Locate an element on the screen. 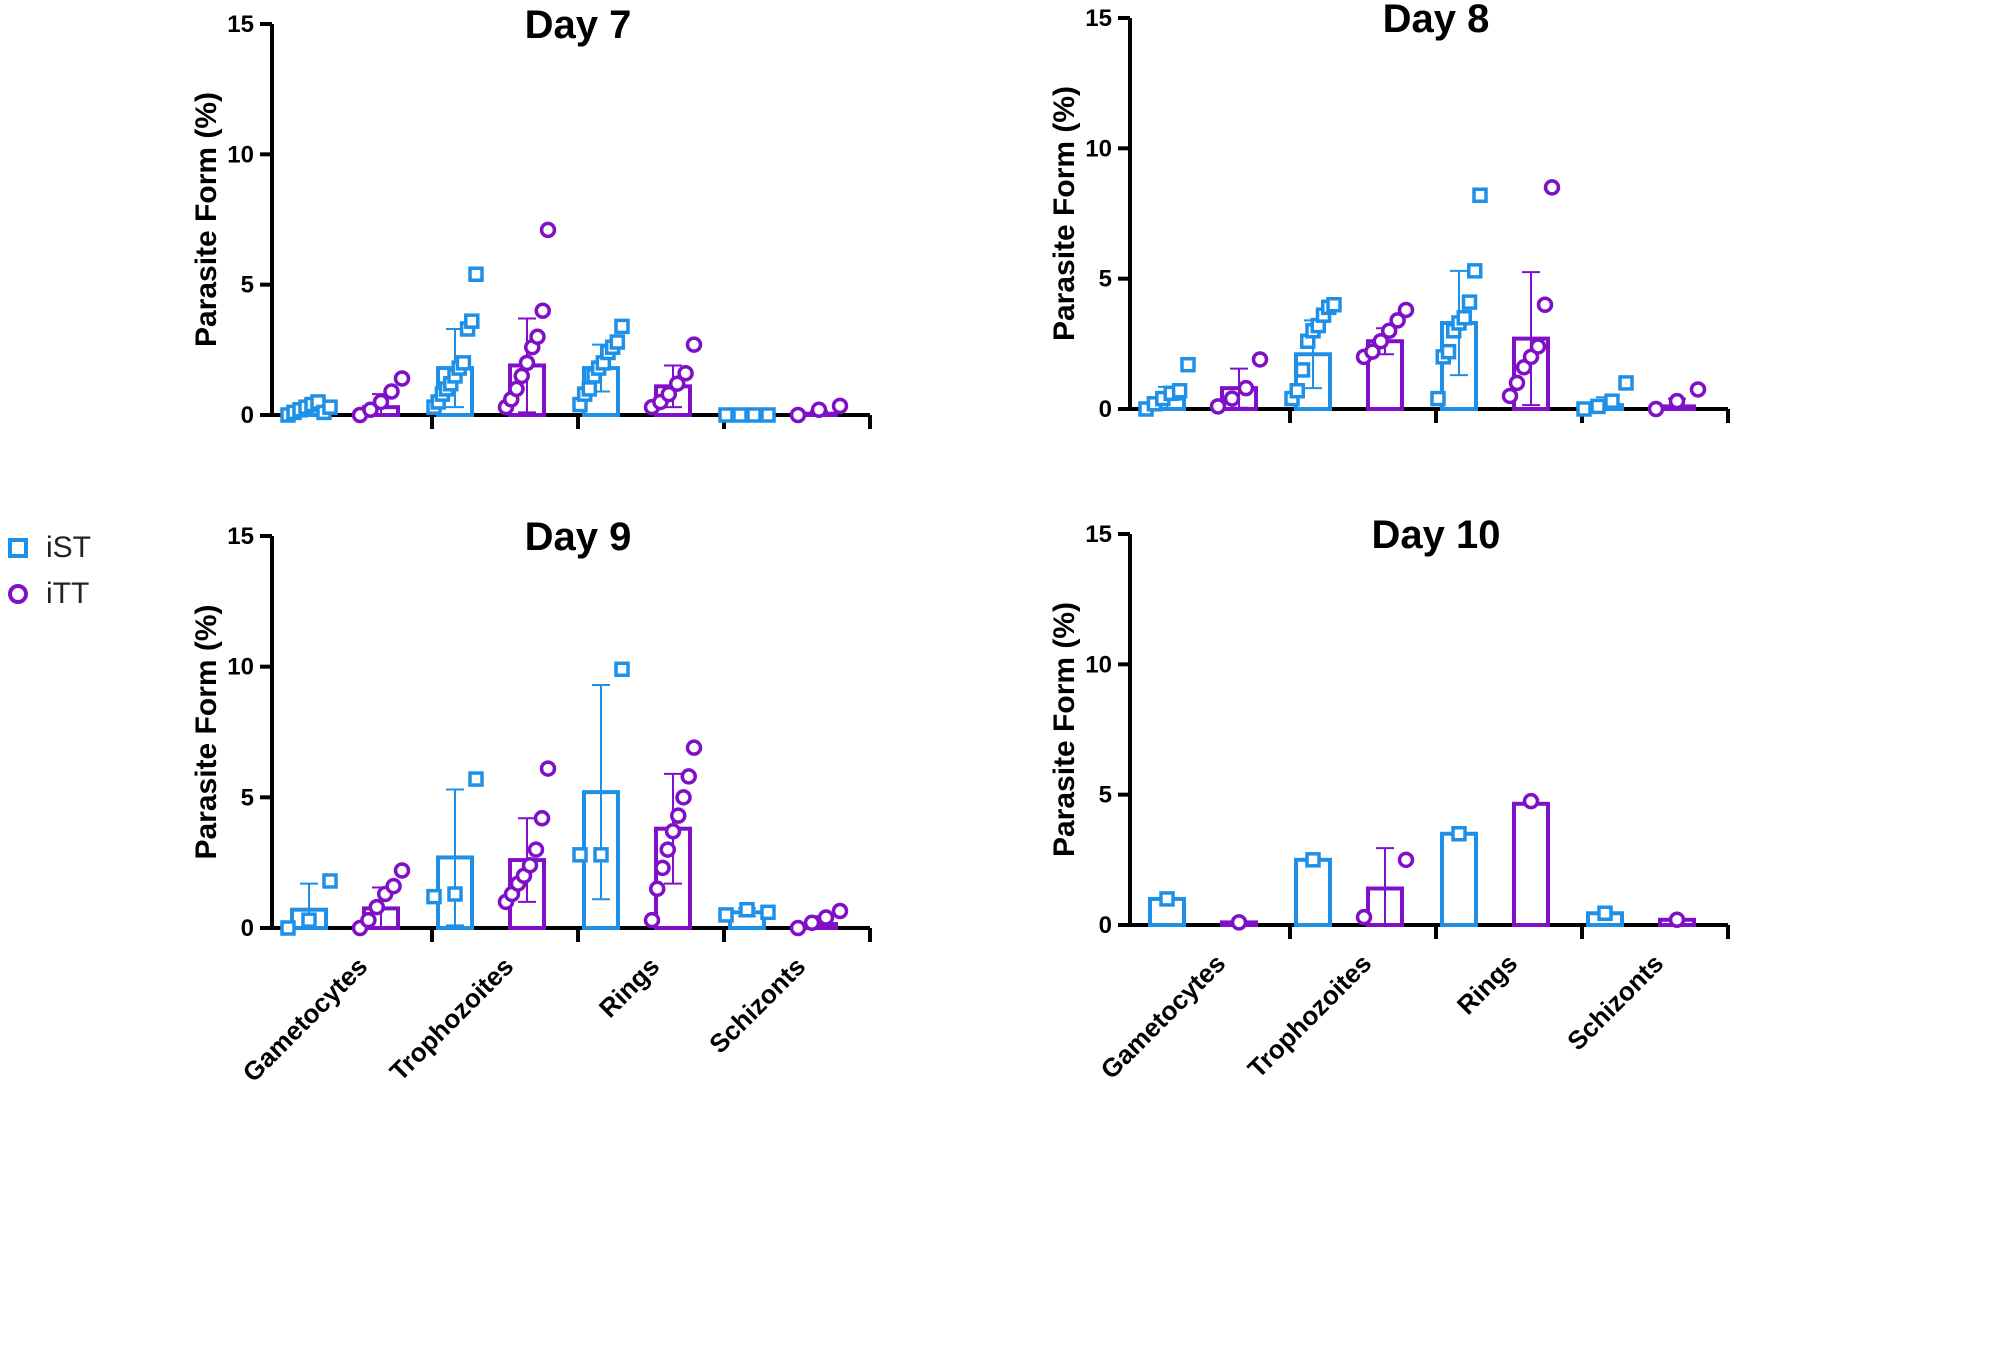 The height and width of the screenshot is (1361, 1992). bar-ist-rings is located at coordinates (1459, 879).